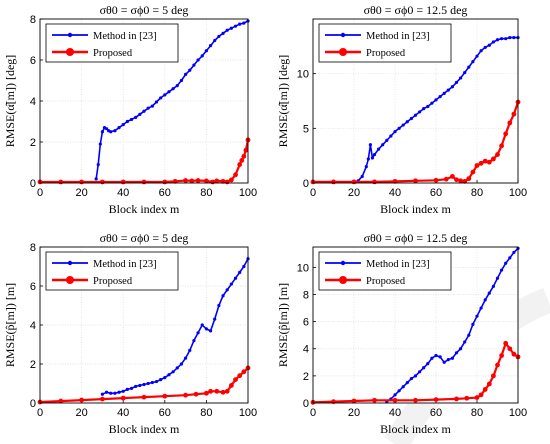  I want to click on x-tick-label: 60, so click(436, 193).